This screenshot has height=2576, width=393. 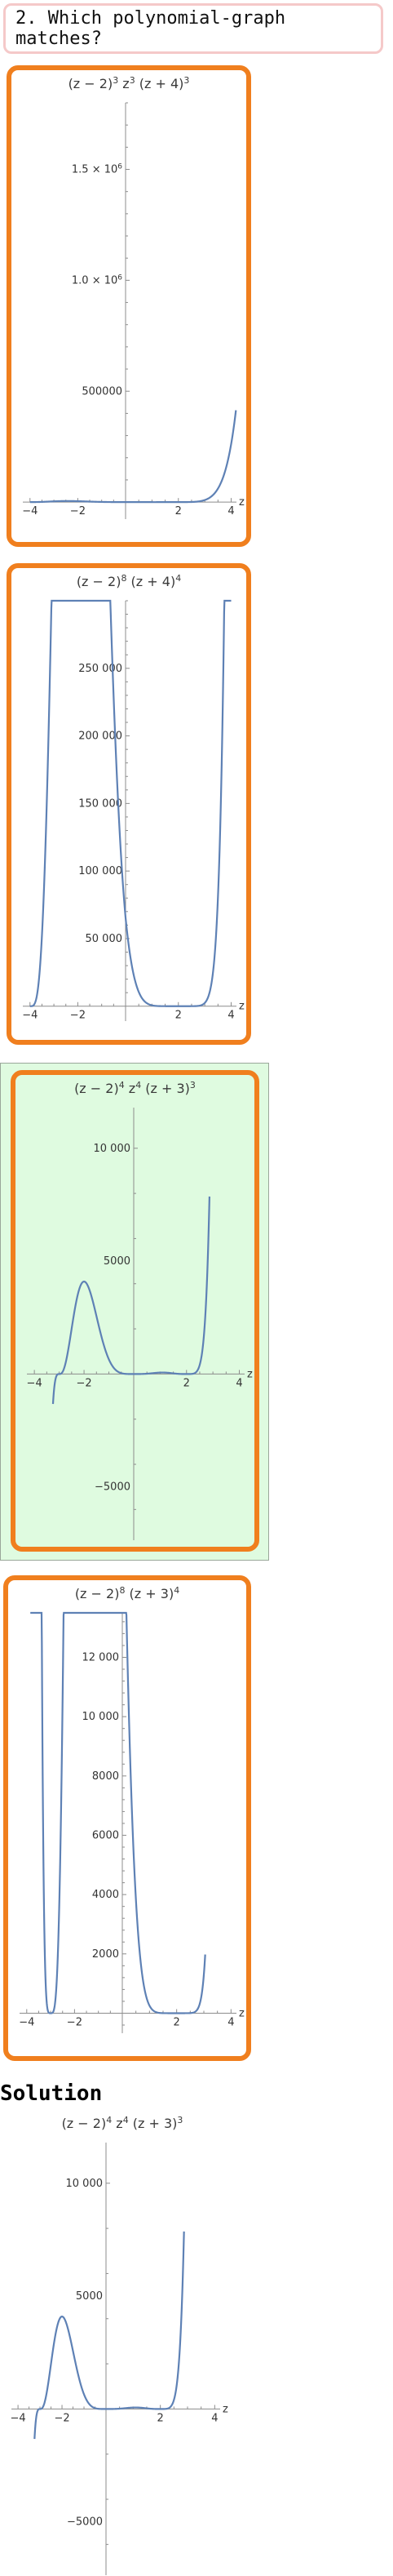 What do you see at coordinates (129, 83) in the screenshot?
I see `plot-title: (z − 2)3 z3 (z + 4)3` at bounding box center [129, 83].